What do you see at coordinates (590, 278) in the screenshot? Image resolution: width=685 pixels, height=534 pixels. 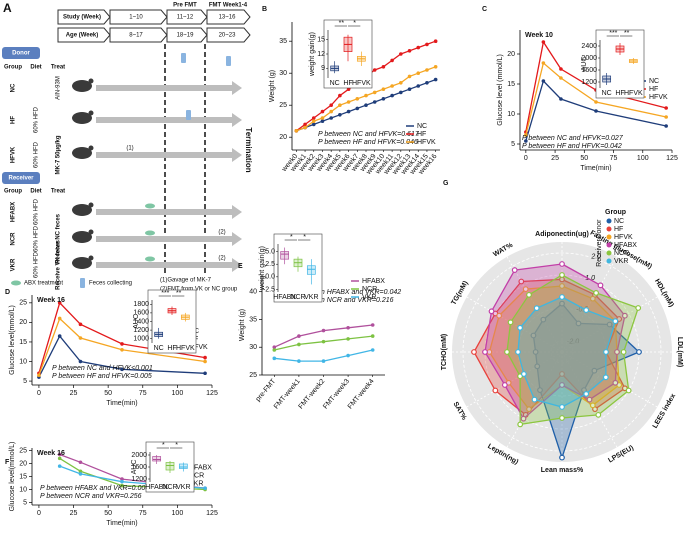 I see `ring-label: 1.0` at bounding box center [590, 278].